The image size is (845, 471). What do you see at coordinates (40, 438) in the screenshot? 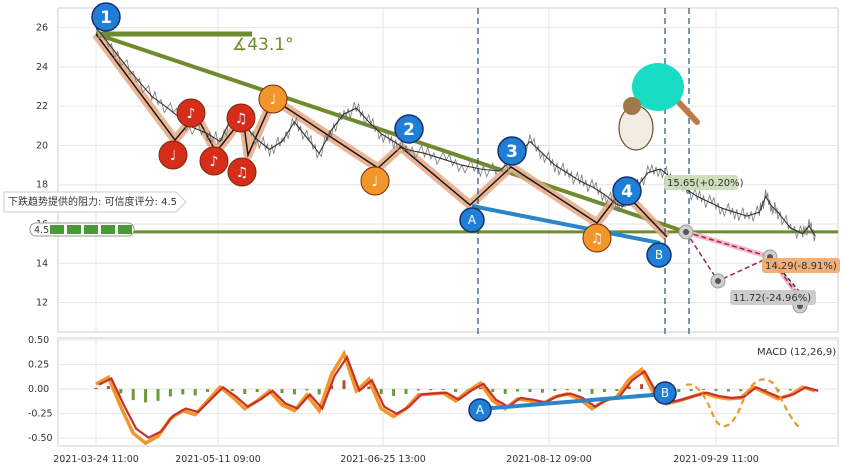
I see `macd-ytick-label: -0.50` at bounding box center [40, 438].